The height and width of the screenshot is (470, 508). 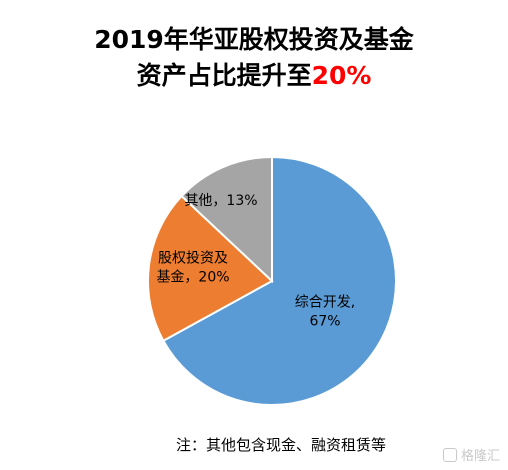 What do you see at coordinates (325, 312) in the screenshot?
I see `pie-slice-label-0: 综合开发, 67%` at bounding box center [325, 312].